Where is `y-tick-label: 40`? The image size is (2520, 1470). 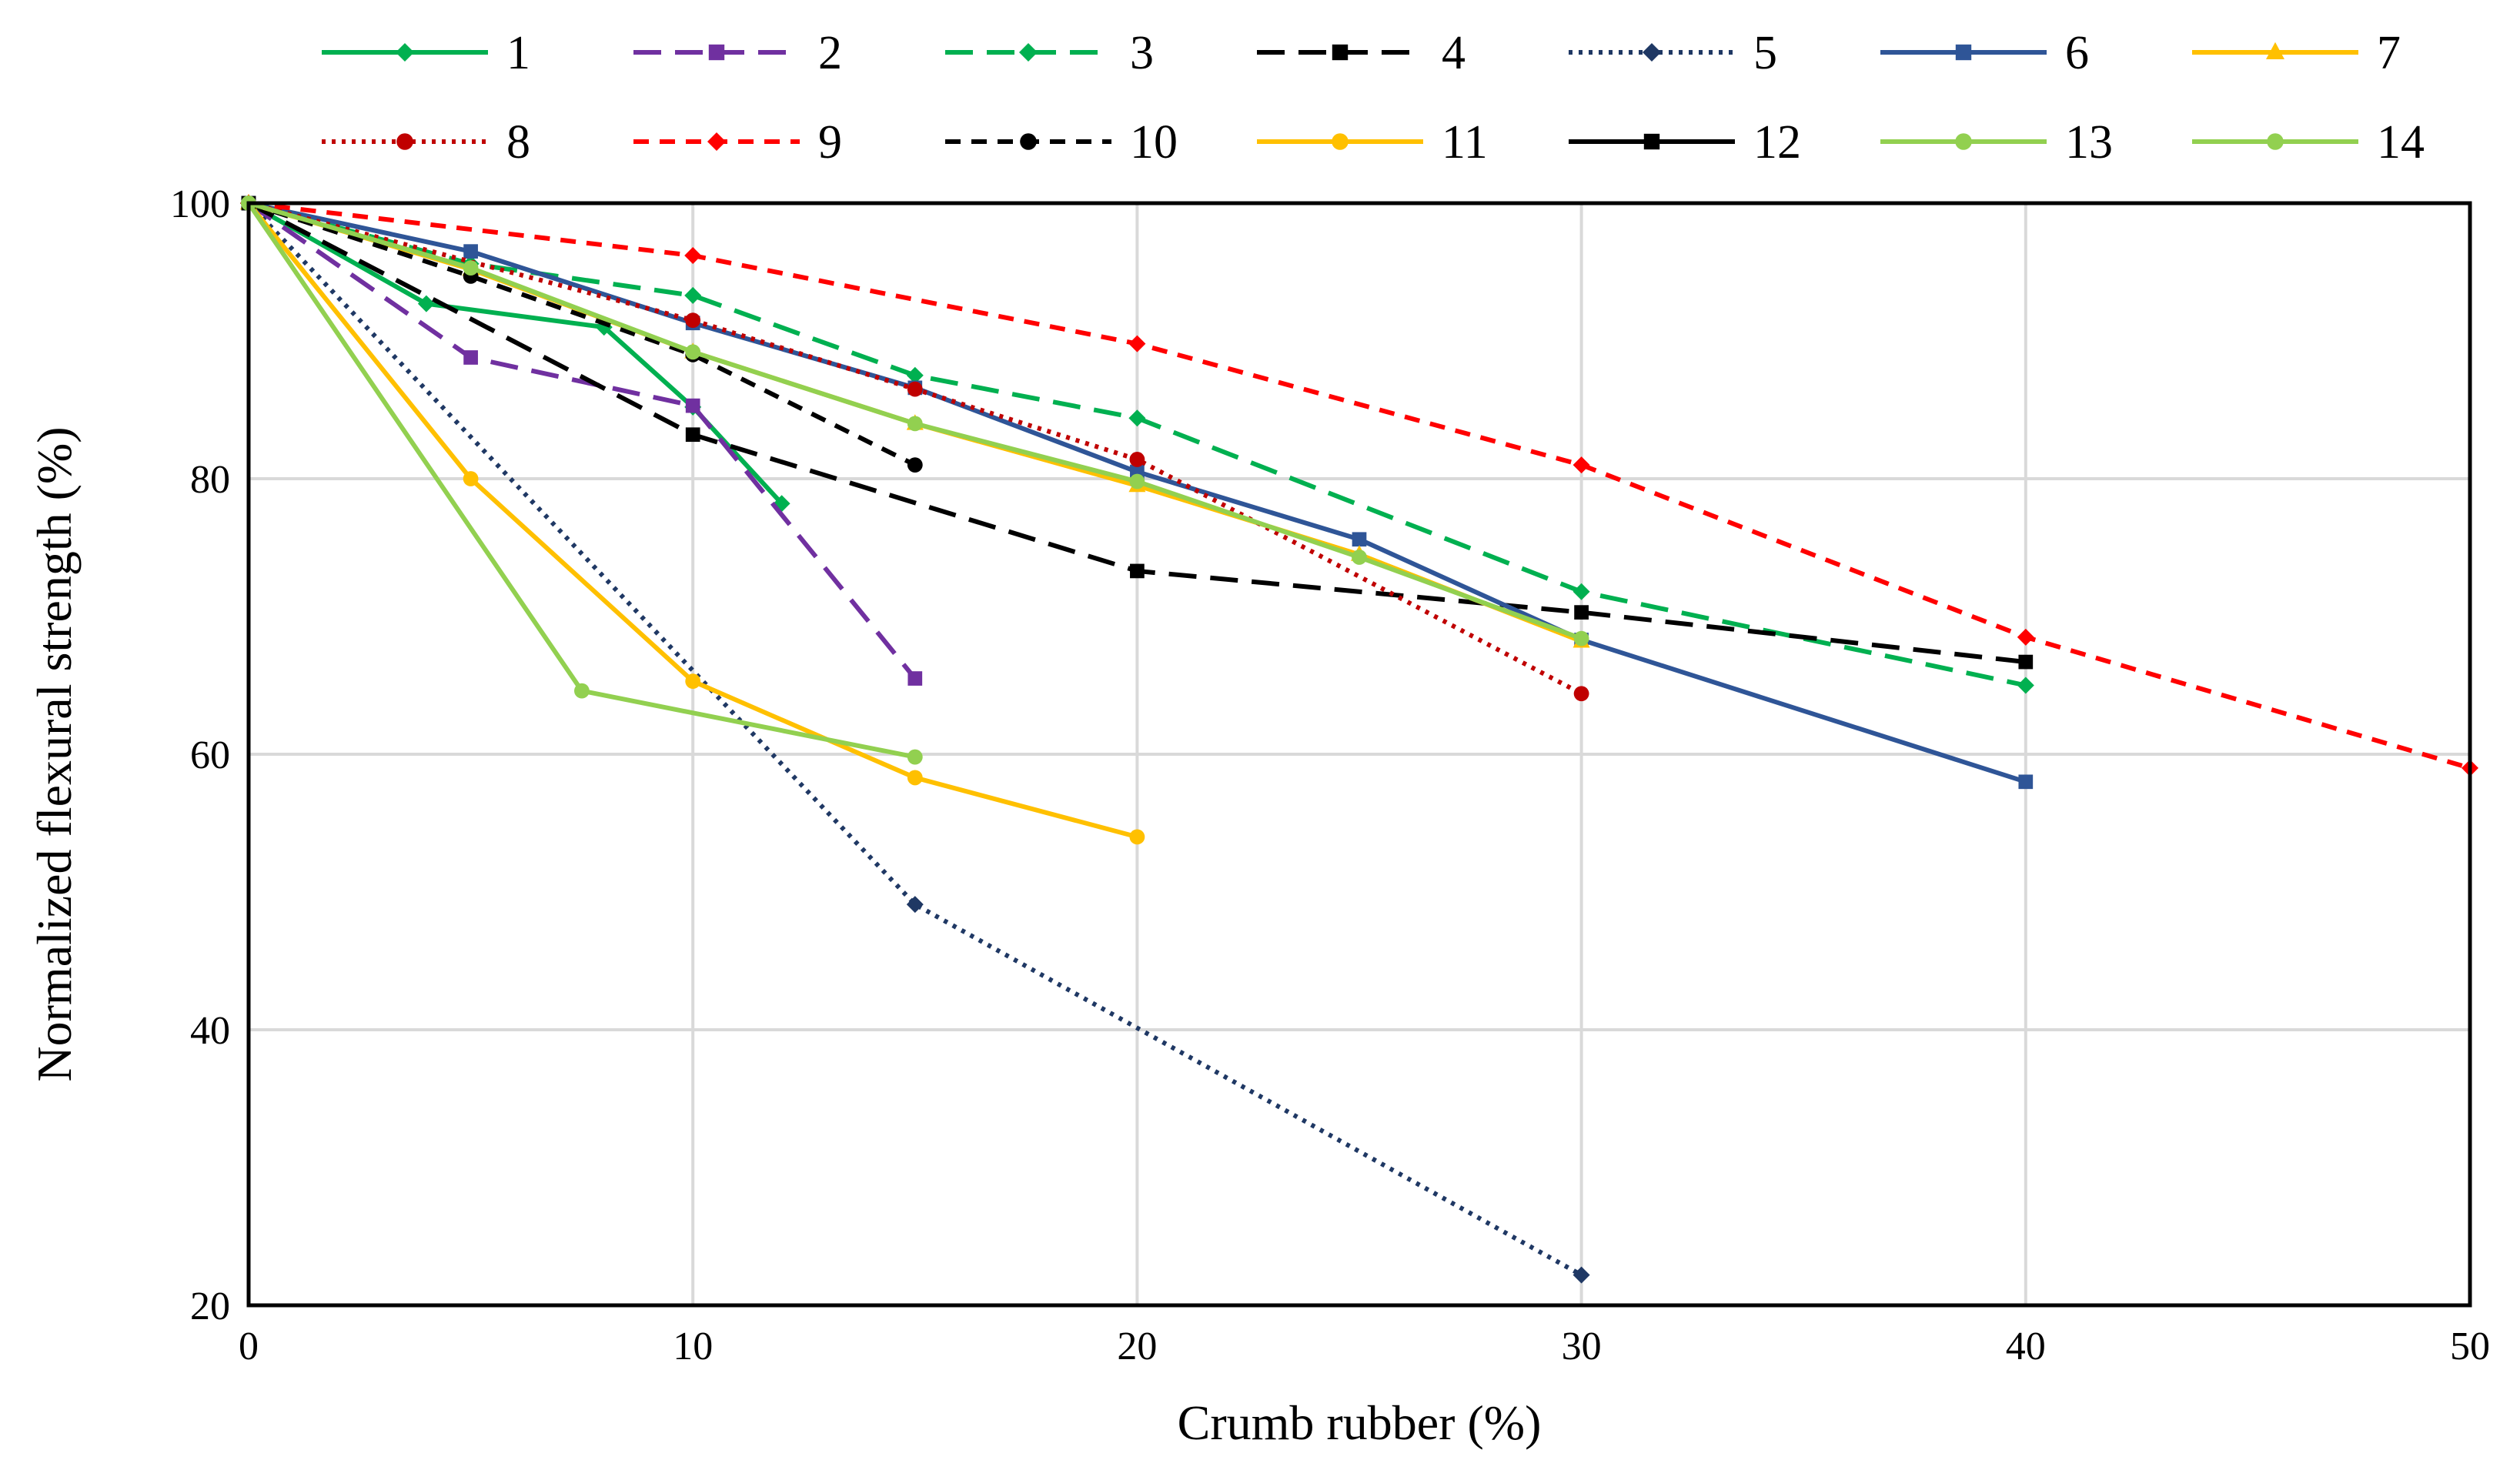
y-tick-label: 40 is located at coordinates (210, 1031).